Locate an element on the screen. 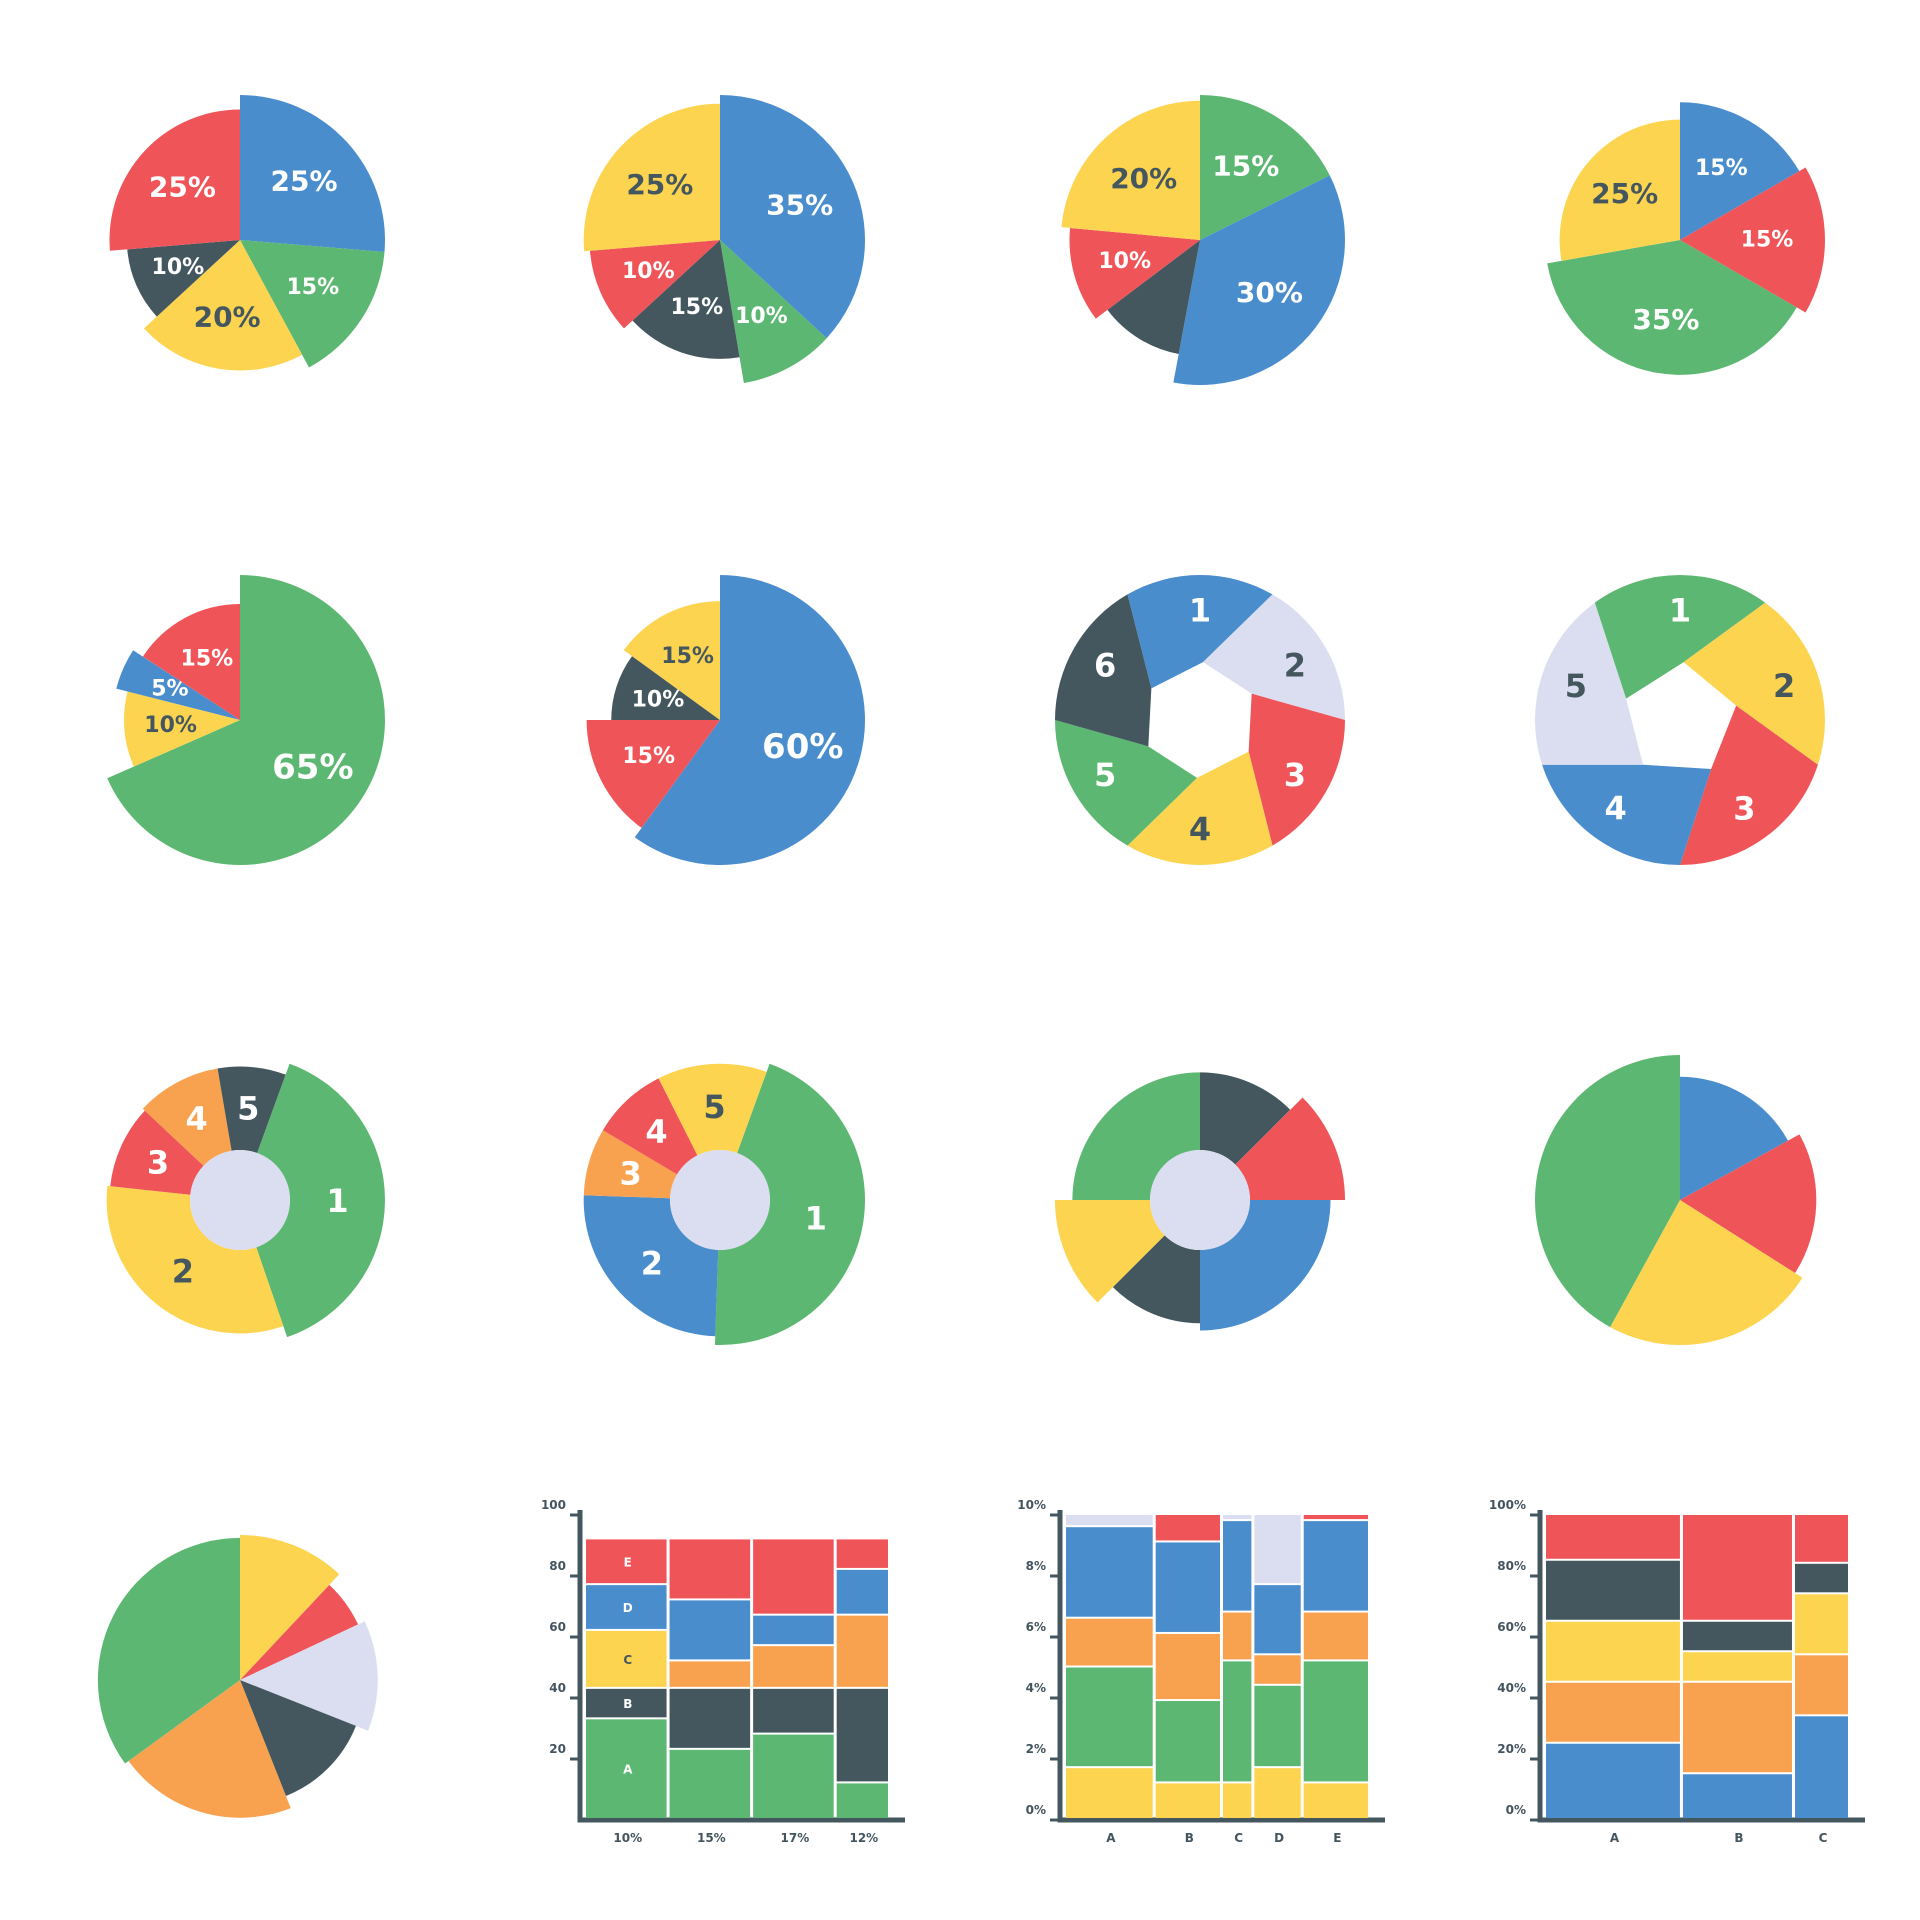 The width and height of the screenshot is (1920, 1920). segment-label: B is located at coordinates (627, 1704).